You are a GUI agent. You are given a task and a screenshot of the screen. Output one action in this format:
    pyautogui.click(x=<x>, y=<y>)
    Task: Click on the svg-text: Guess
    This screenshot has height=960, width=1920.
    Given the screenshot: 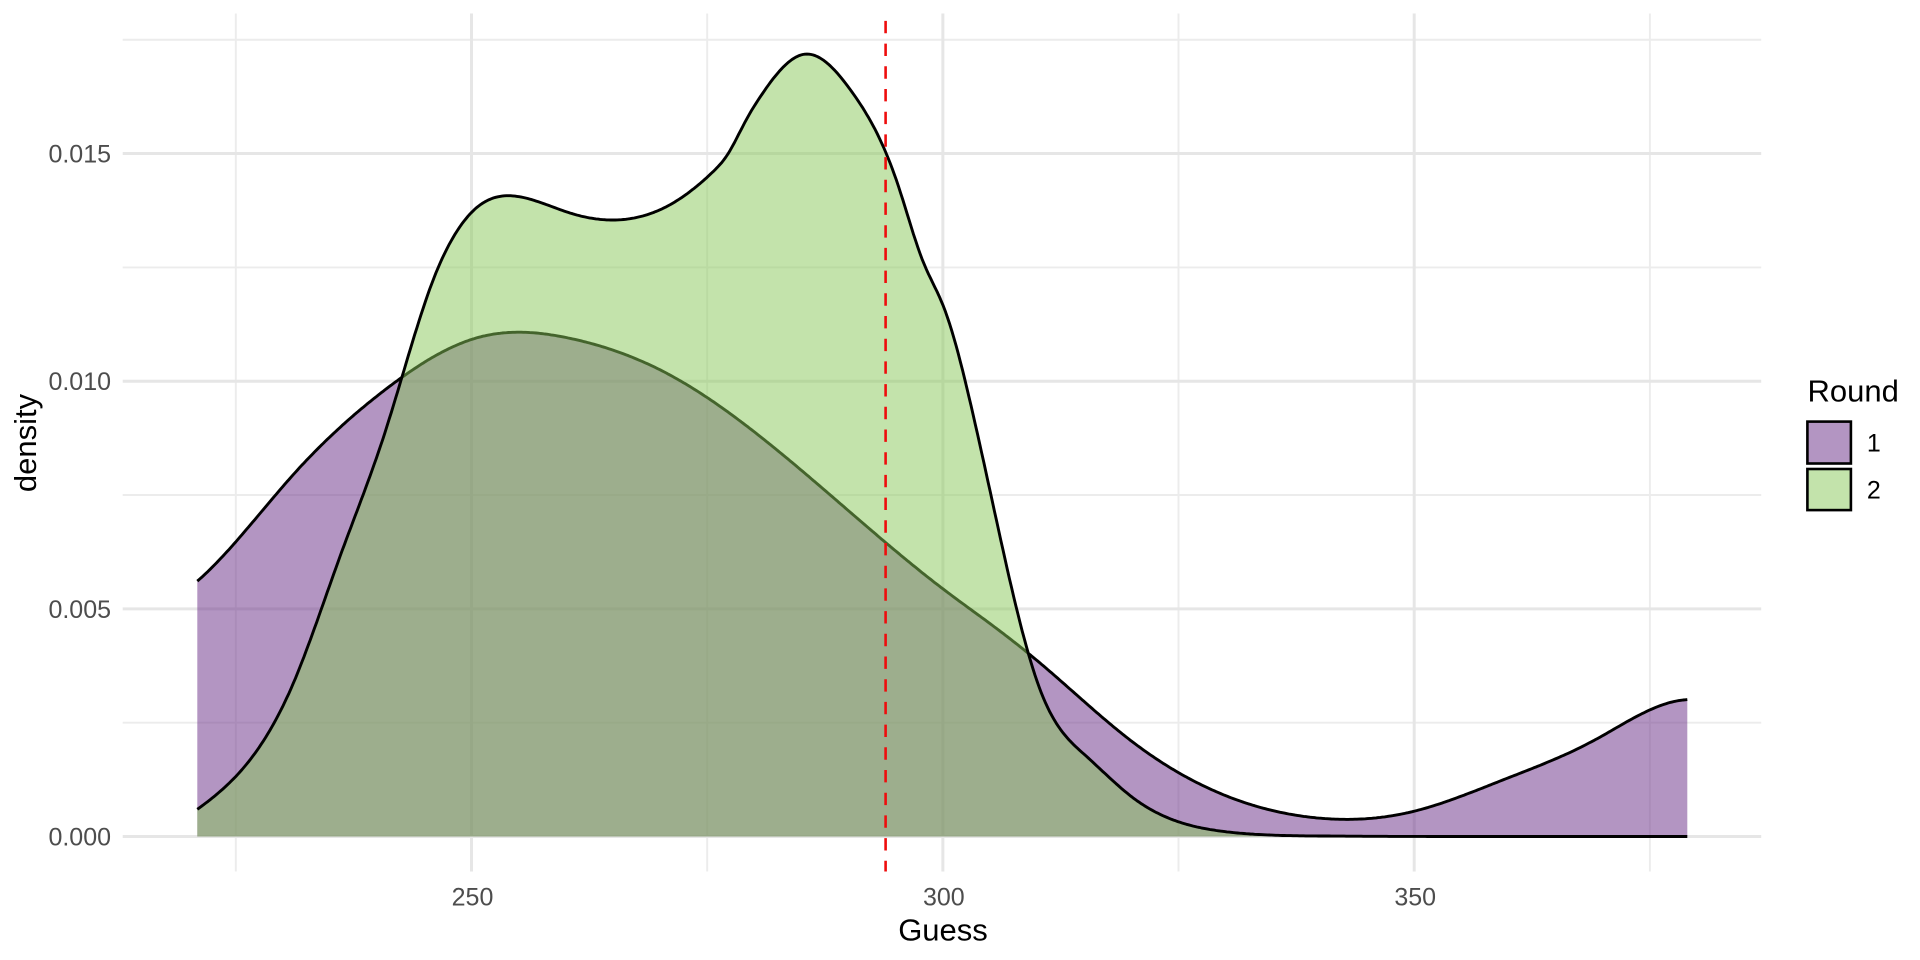 What is the action you would take?
    pyautogui.click(x=943, y=930)
    